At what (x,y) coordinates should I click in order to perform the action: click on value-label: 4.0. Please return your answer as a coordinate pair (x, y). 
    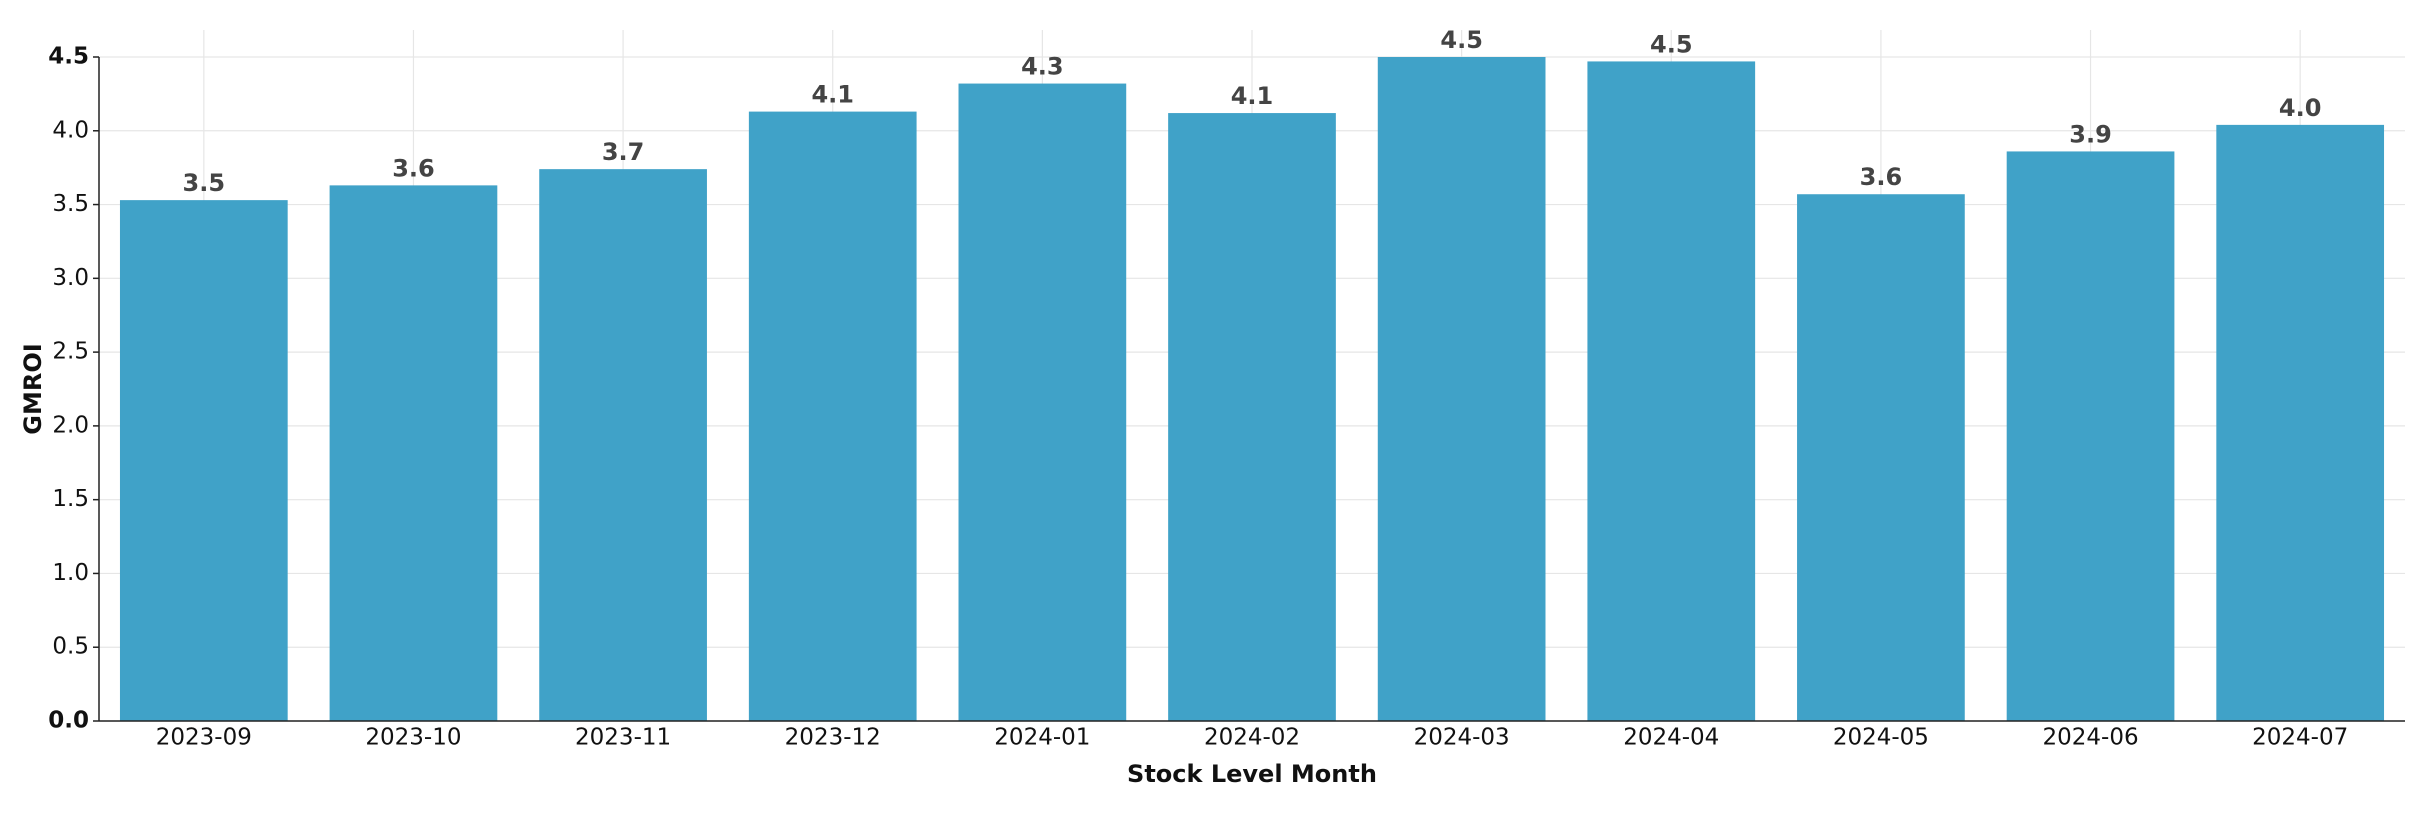
    Looking at the image, I should click on (2300, 108).